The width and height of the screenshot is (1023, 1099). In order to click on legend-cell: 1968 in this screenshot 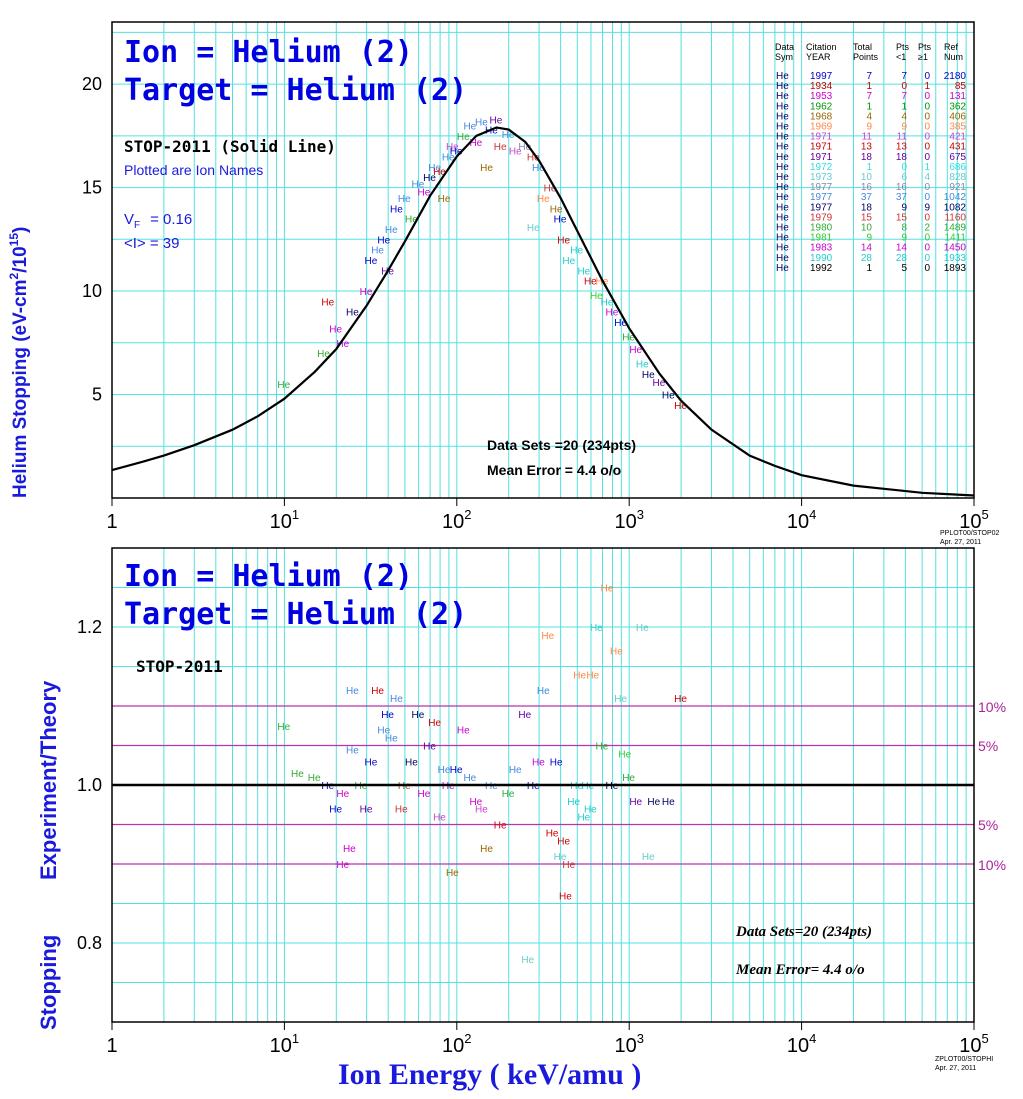, I will do `click(821, 116)`.